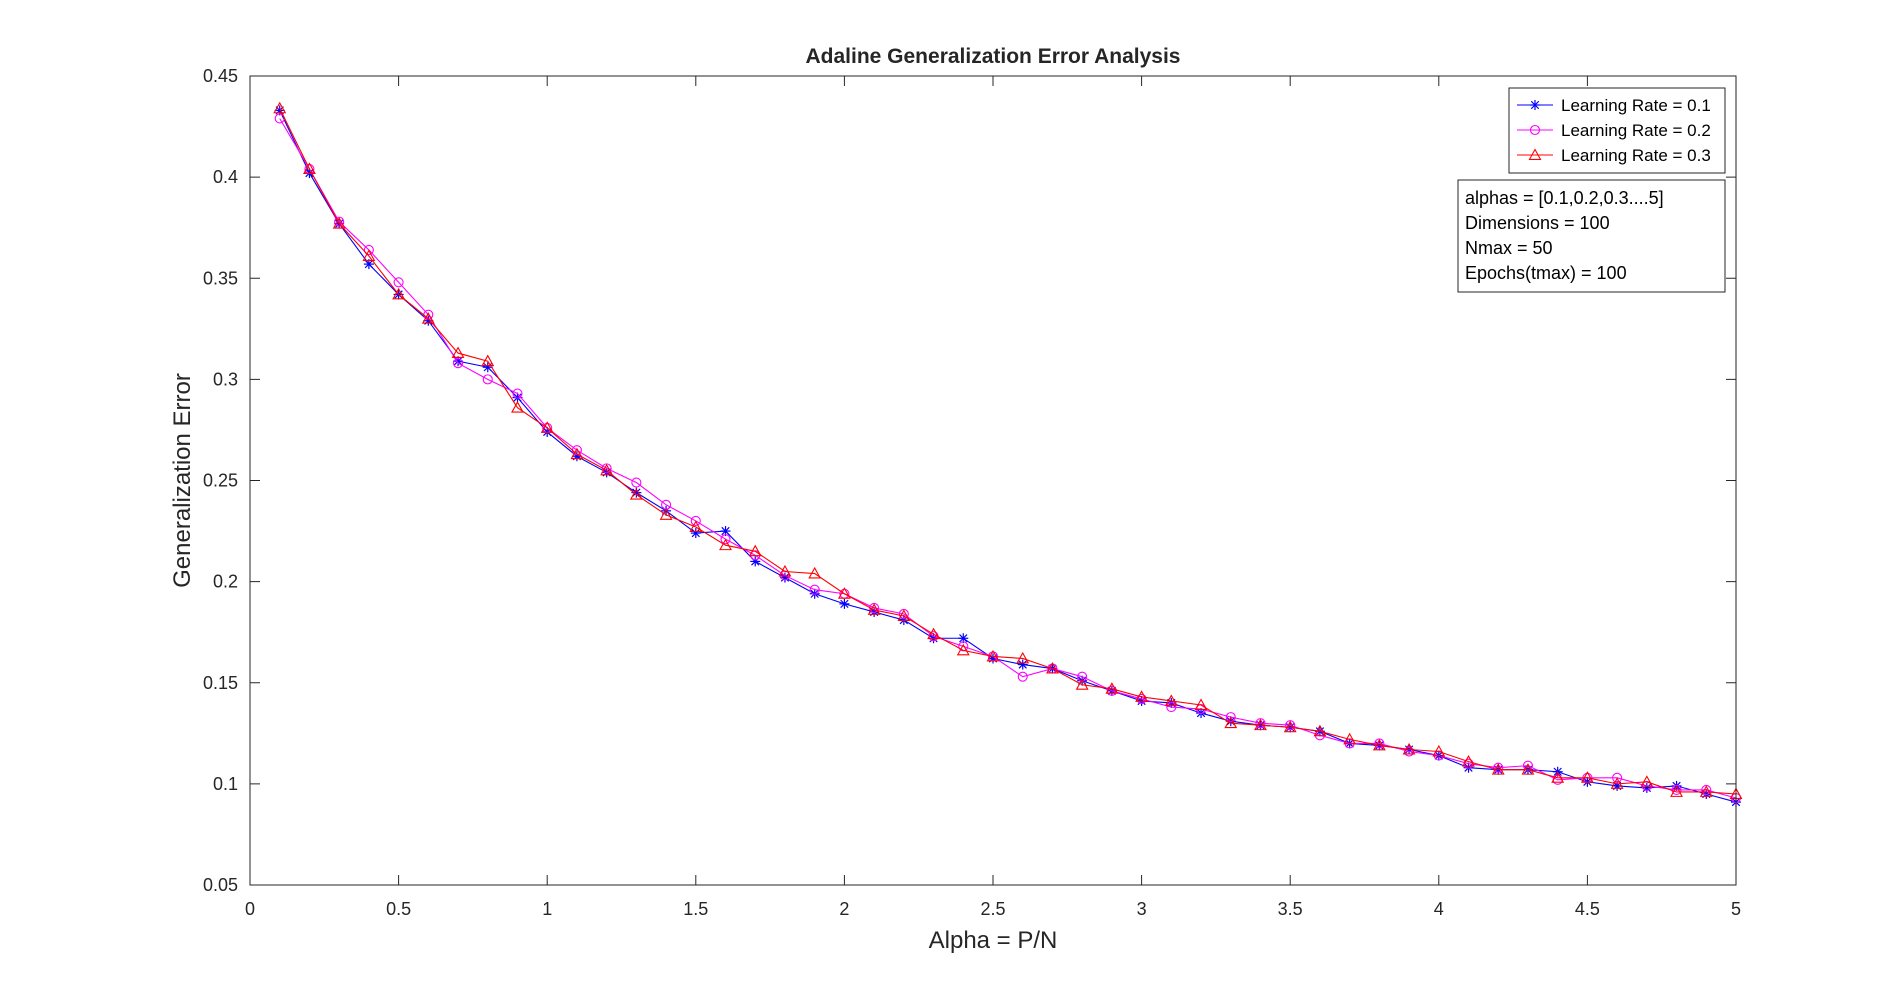 The height and width of the screenshot is (987, 1904). I want to click on y-tick-label: 0.45, so click(220, 76).